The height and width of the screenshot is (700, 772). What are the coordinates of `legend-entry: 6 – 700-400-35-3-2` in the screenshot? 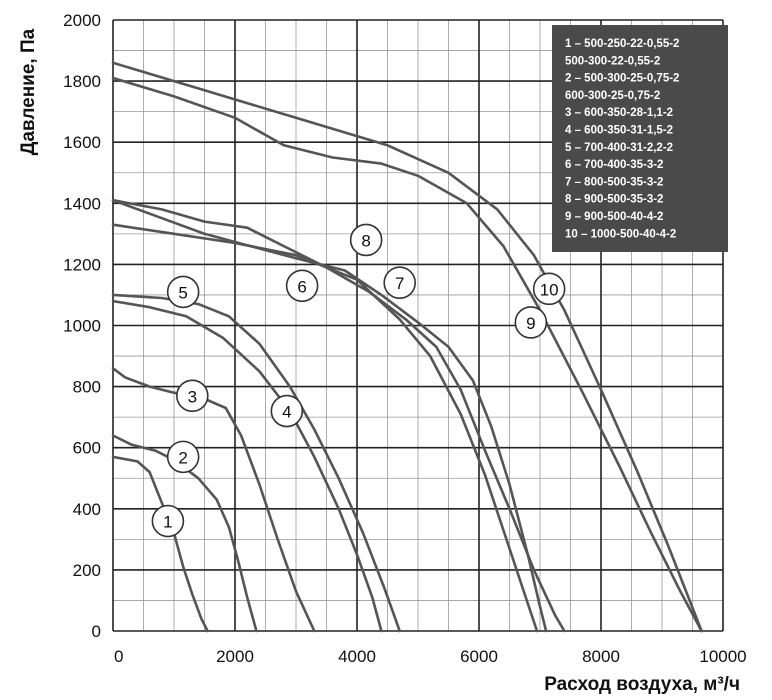 It's located at (614, 165).